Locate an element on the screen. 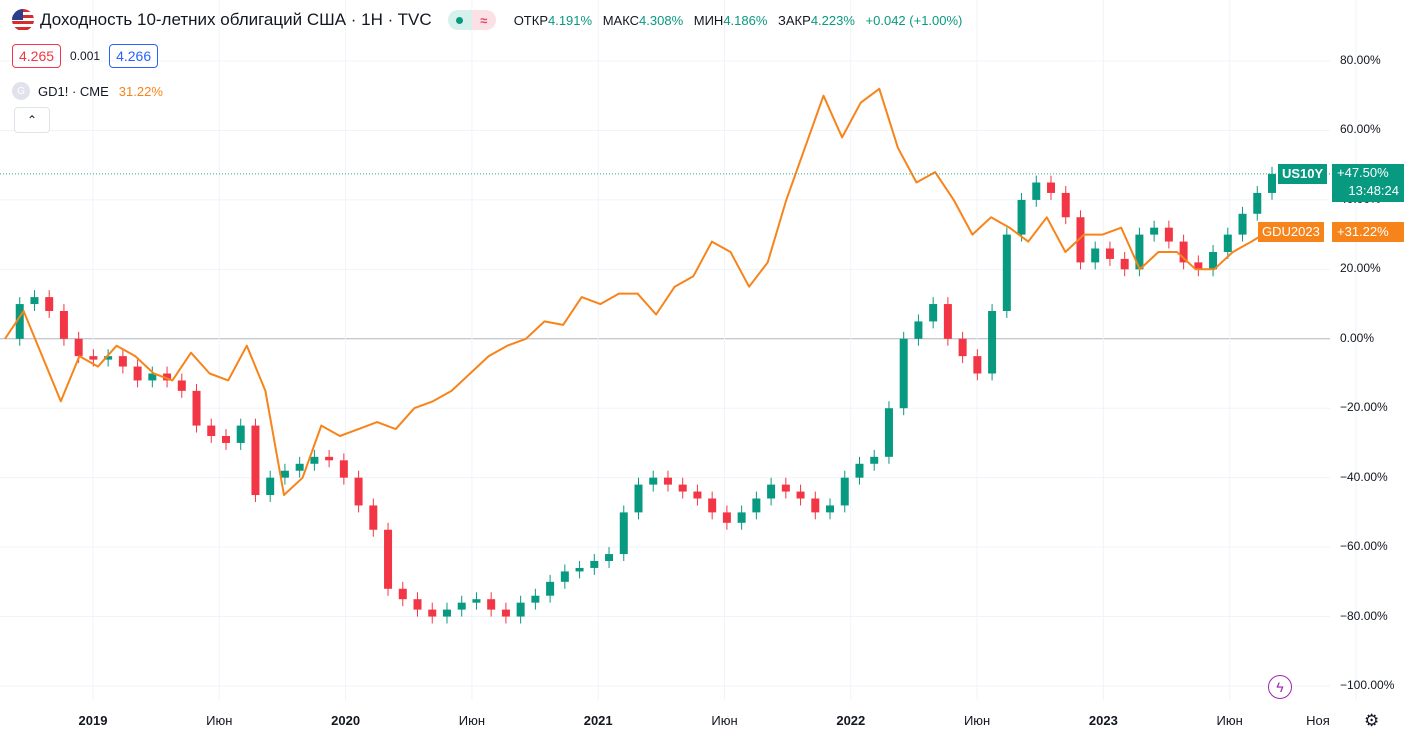  compare-legend: G GD1! · CME 31.22% is located at coordinates (87, 91).